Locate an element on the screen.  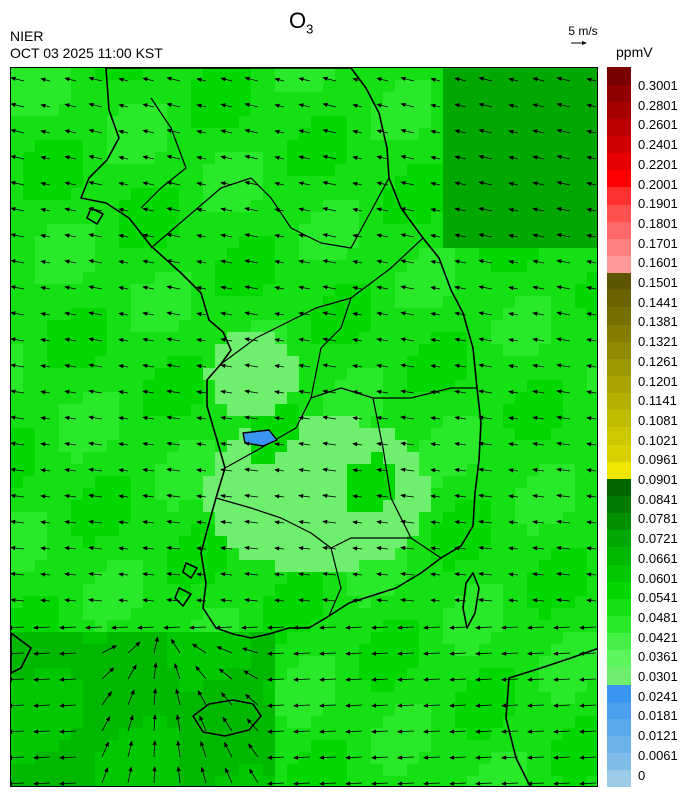
reference-vector-label: 5 m/s is located at coordinates (583, 31).